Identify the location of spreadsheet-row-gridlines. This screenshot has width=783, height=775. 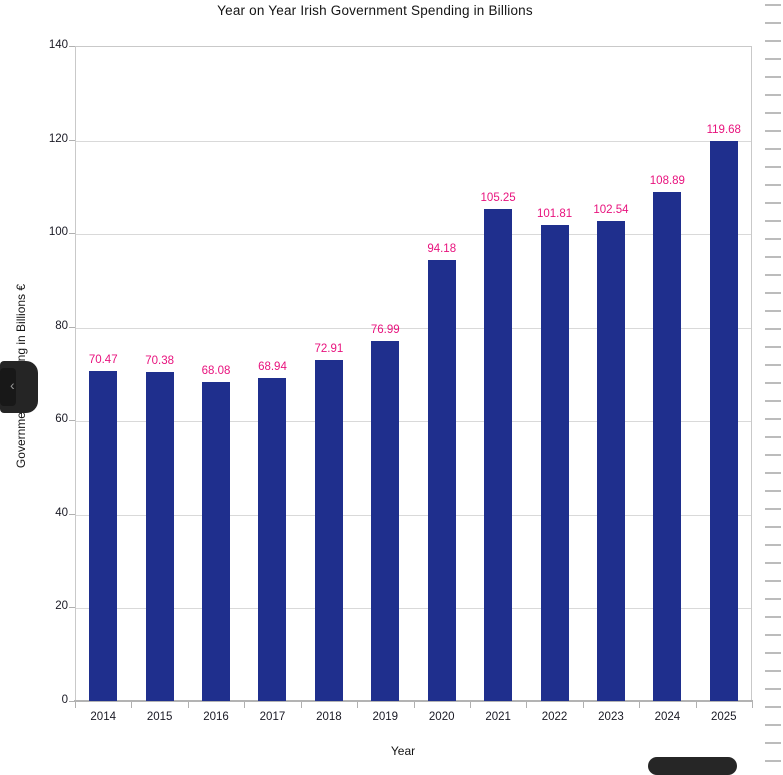
(773, 384).